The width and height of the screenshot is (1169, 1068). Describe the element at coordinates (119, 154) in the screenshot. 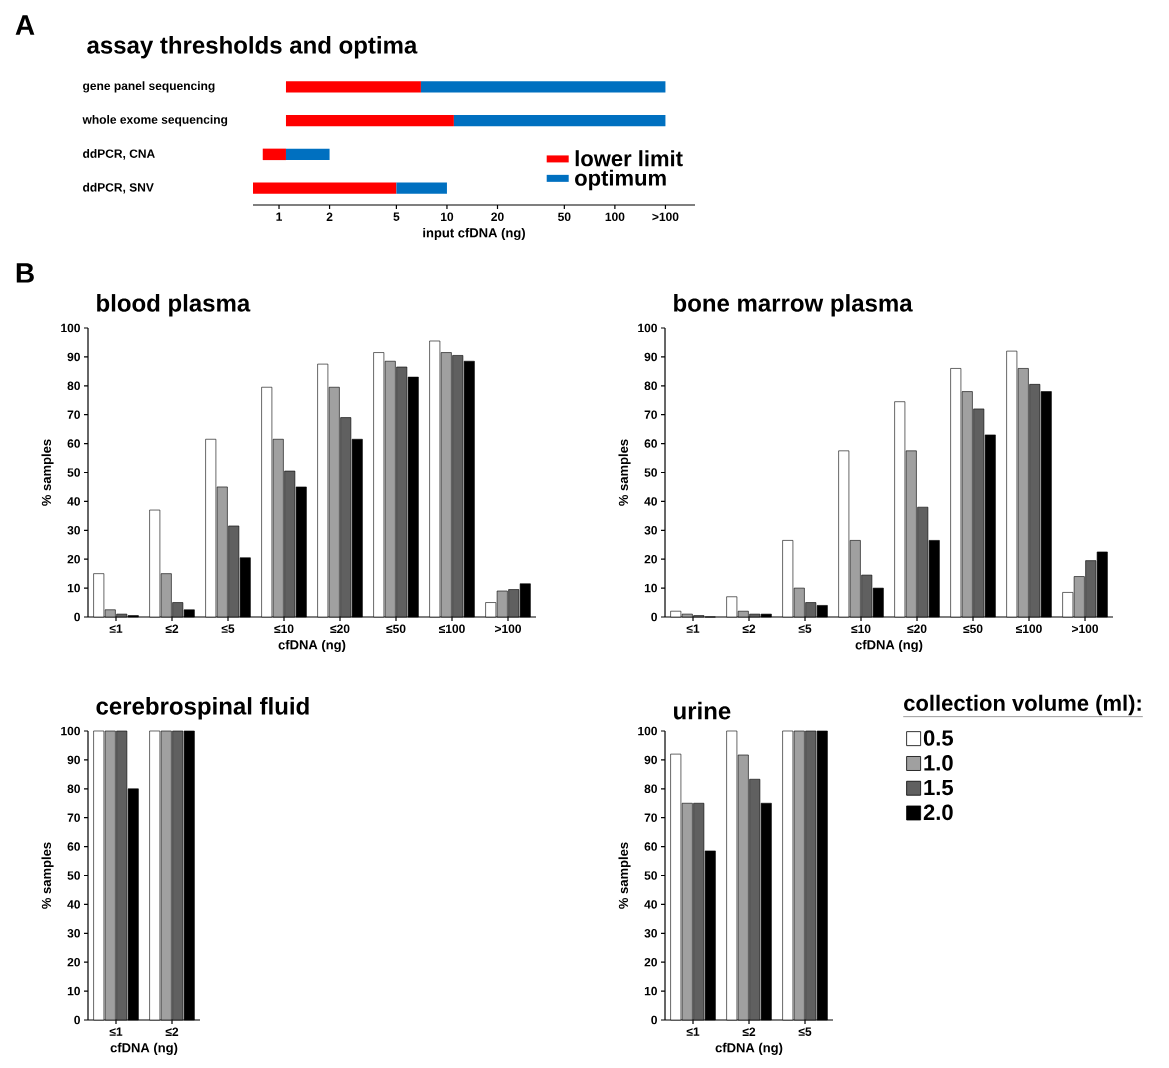

I see `y-tick-label: ddPCR, CNA` at that location.